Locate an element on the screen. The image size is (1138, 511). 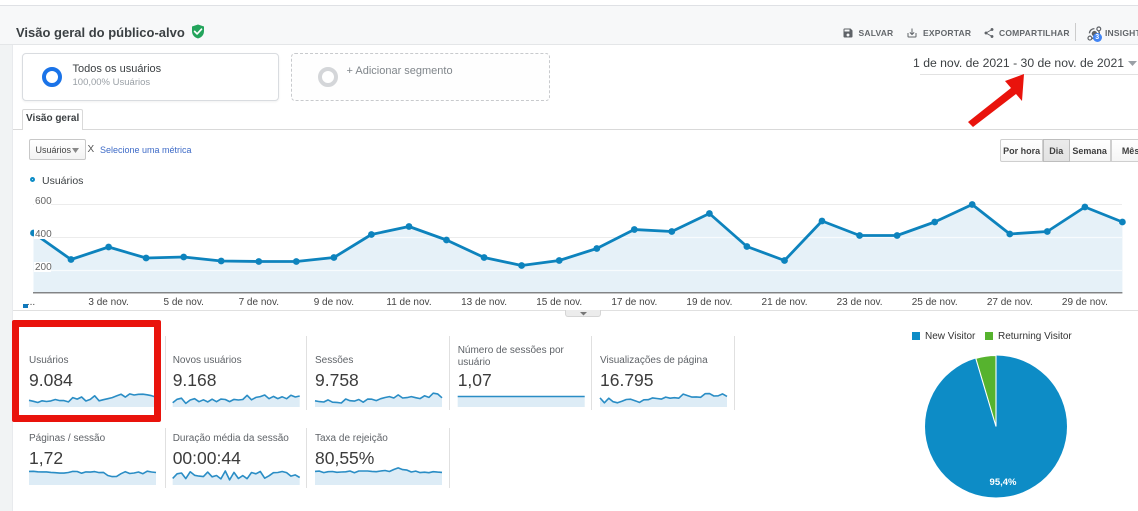
svg-text: 400 is located at coordinates (43, 234).